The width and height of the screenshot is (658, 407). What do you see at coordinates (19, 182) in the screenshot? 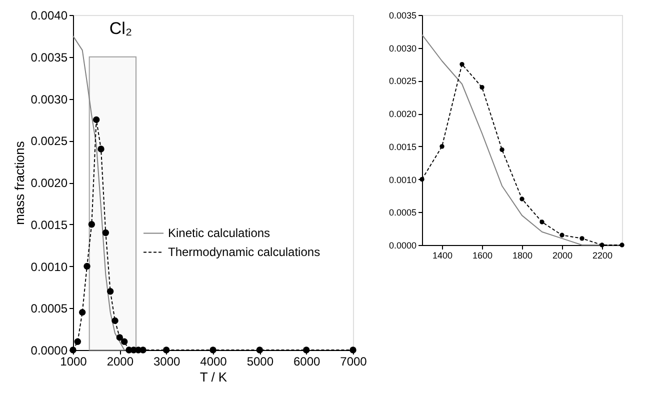
I see `y-axis-title: mass fractions` at bounding box center [19, 182].